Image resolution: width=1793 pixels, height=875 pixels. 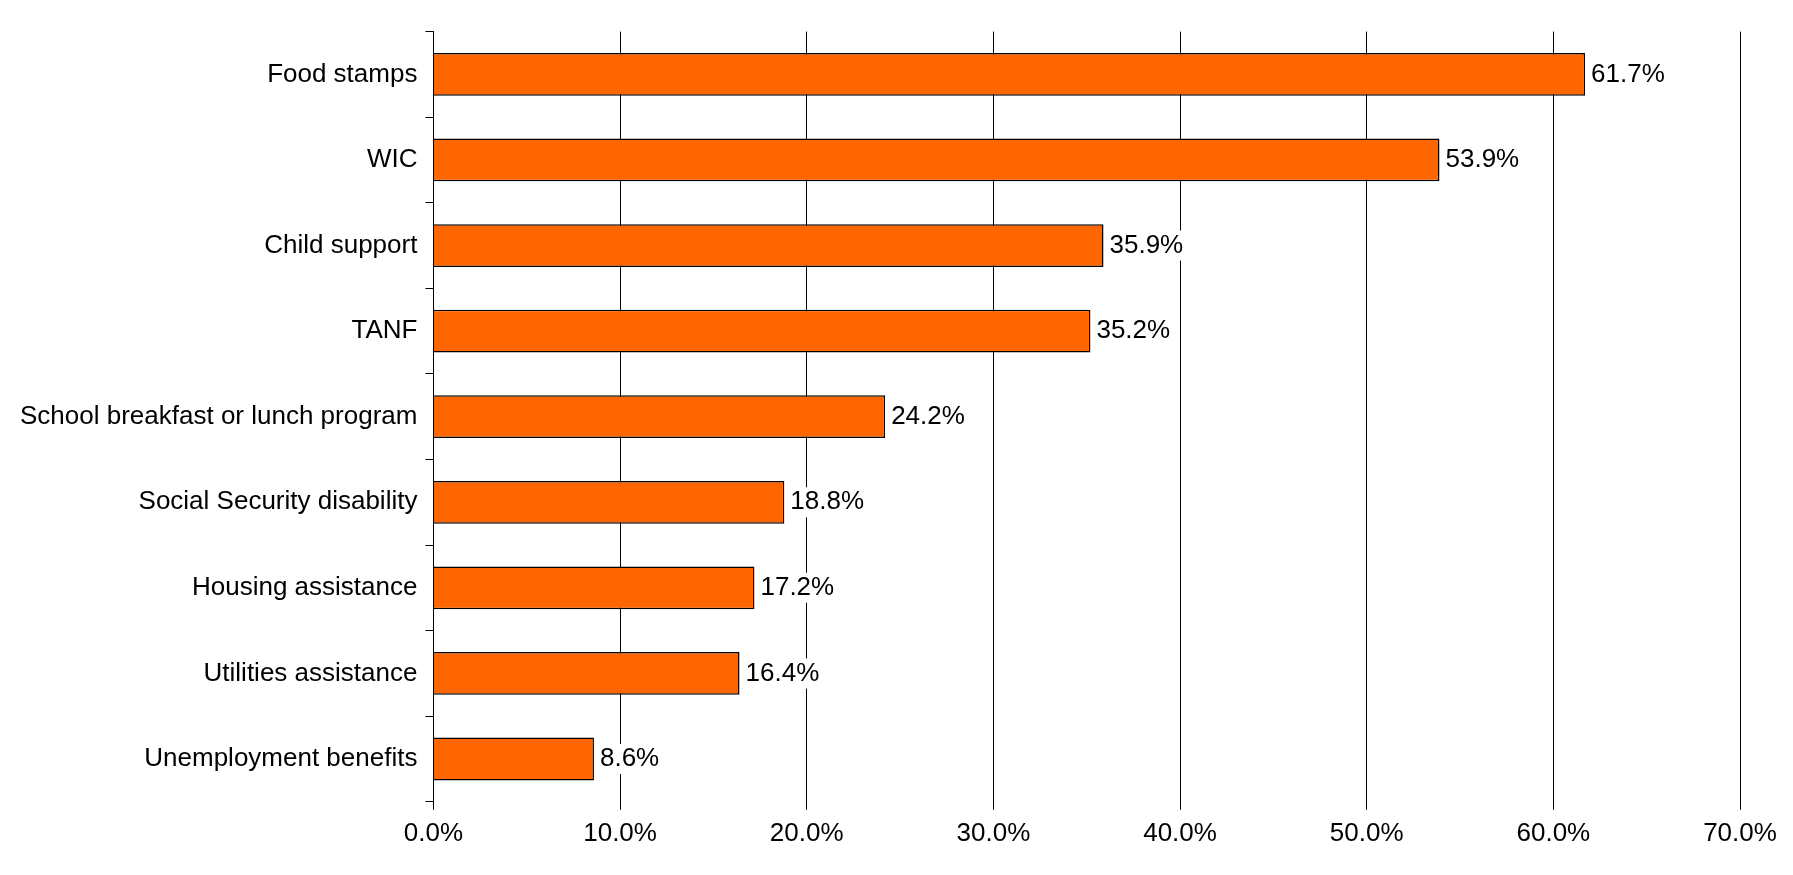 What do you see at coordinates (1628, 72) in the screenshot?
I see `data-label: 61.7%` at bounding box center [1628, 72].